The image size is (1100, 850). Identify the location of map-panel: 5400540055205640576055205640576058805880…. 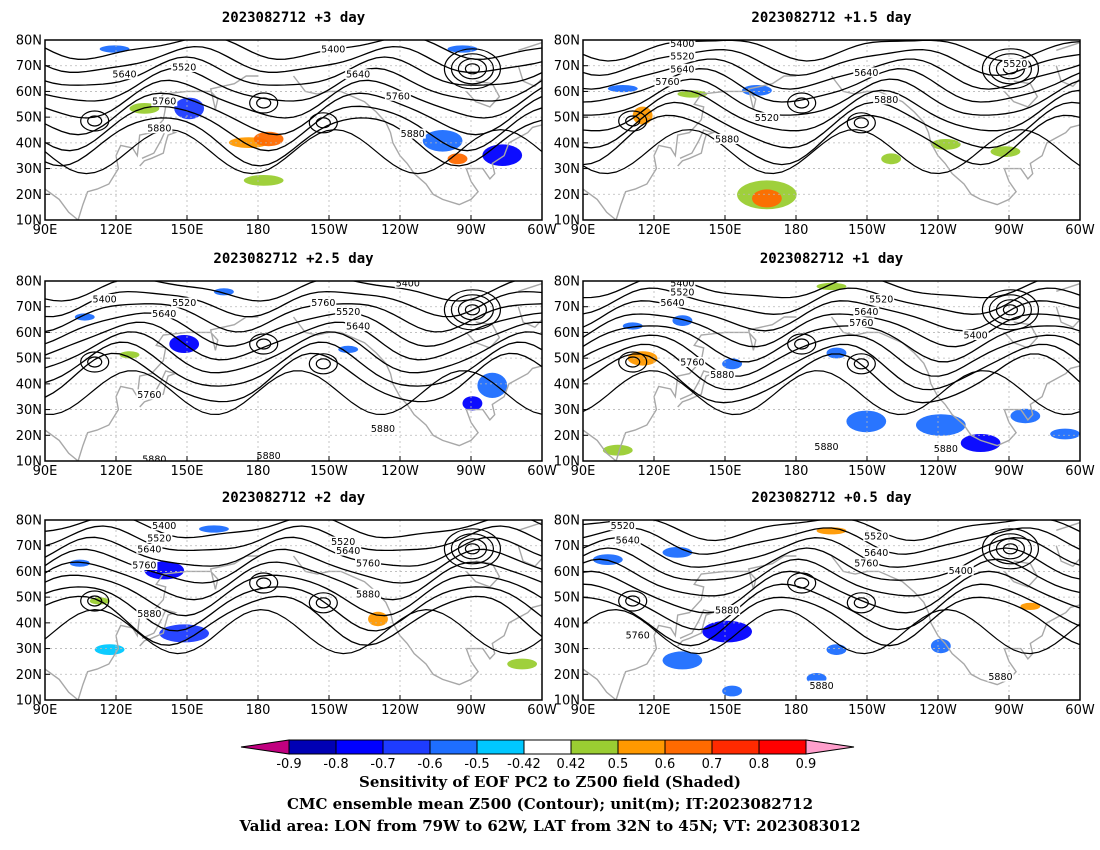
(286, 365).